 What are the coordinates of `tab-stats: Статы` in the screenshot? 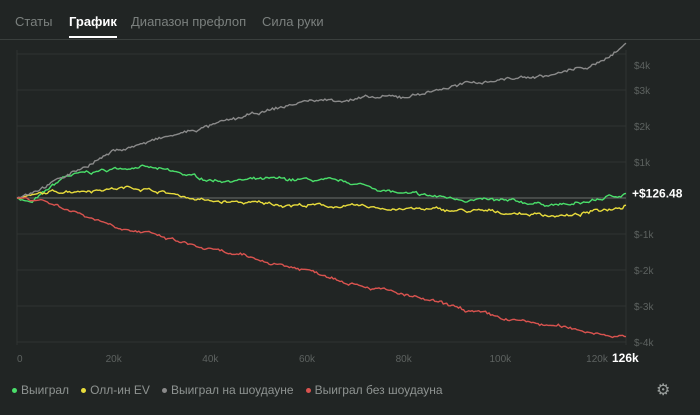 It's located at (34, 21).